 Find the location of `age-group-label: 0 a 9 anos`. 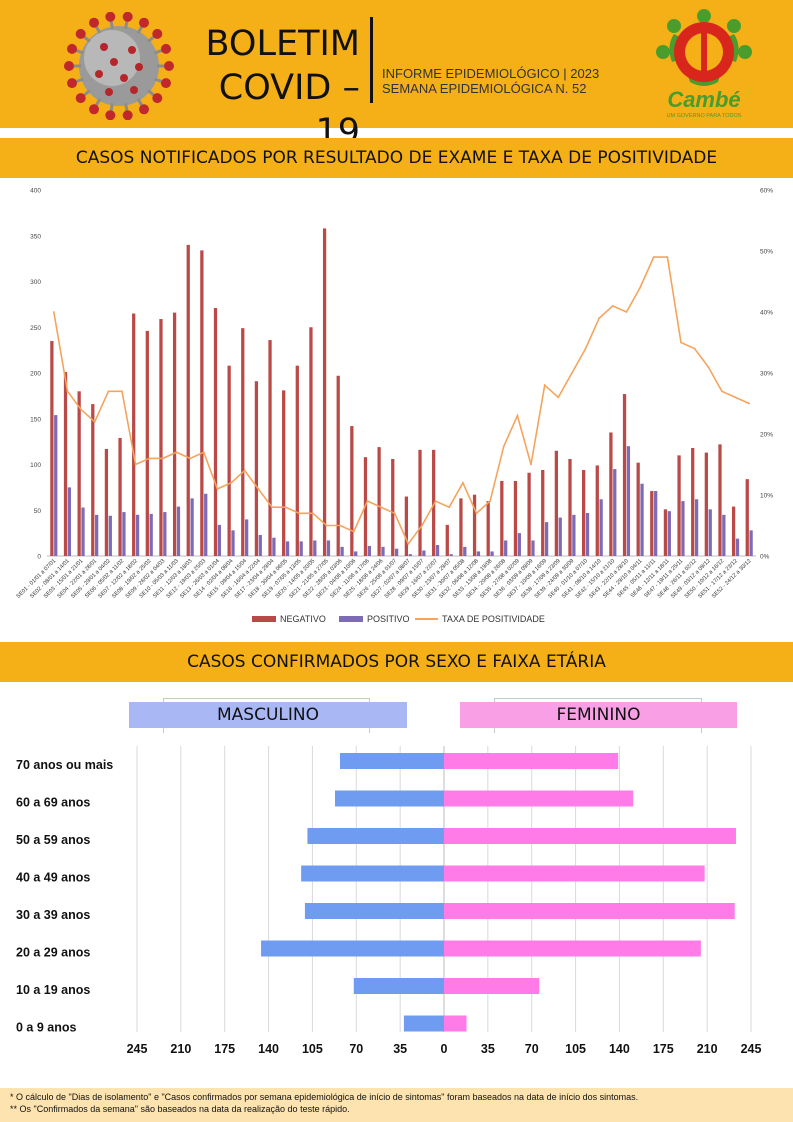

age-group-label: 0 a 9 anos is located at coordinates (46, 1028).